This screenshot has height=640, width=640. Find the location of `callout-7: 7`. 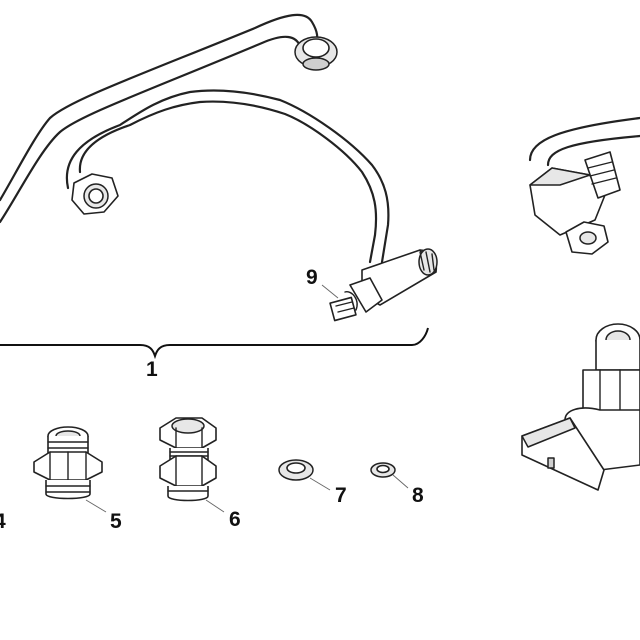

callout-7: 7 is located at coordinates (341, 495).